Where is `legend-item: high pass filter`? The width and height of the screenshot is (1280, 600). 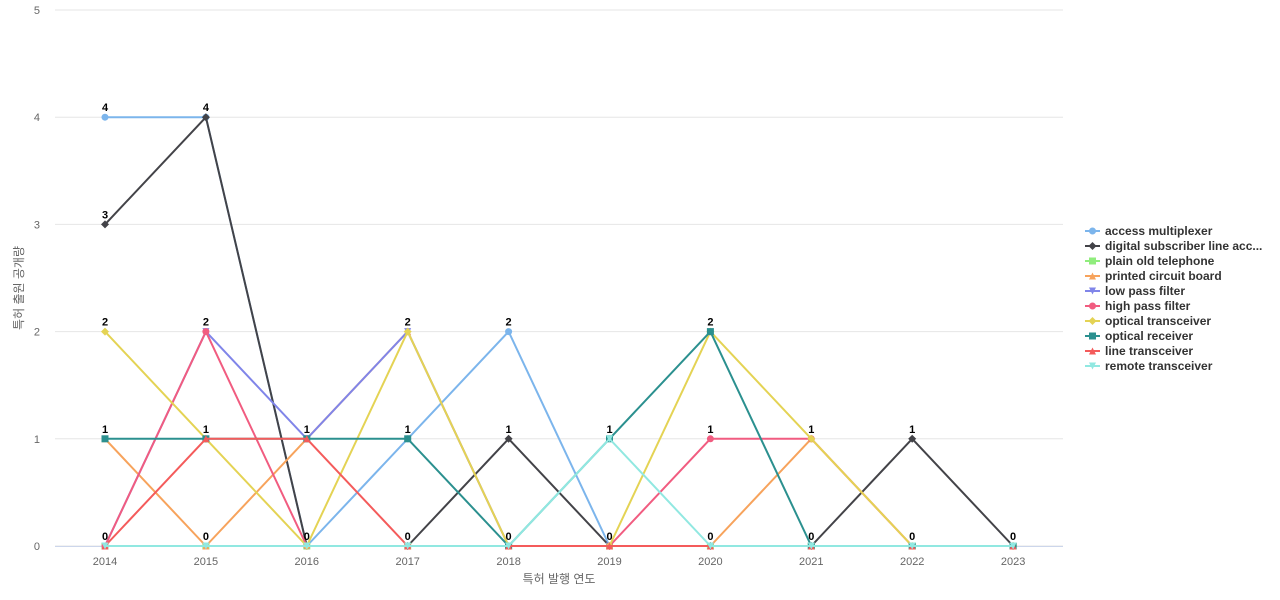 legend-item: high pass filter is located at coordinates (1138, 306).